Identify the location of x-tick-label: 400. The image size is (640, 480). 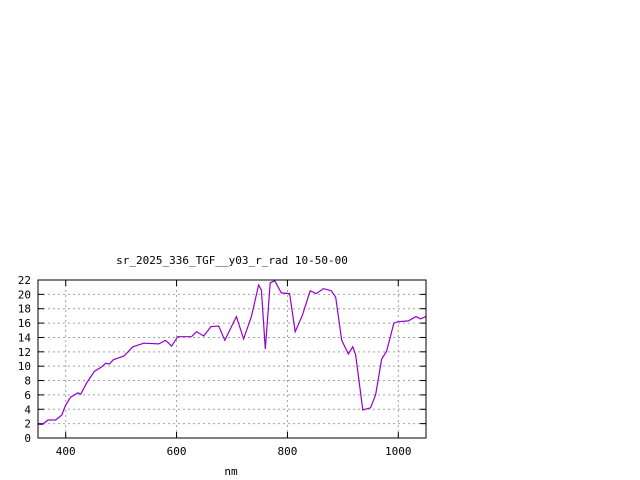
(66, 451).